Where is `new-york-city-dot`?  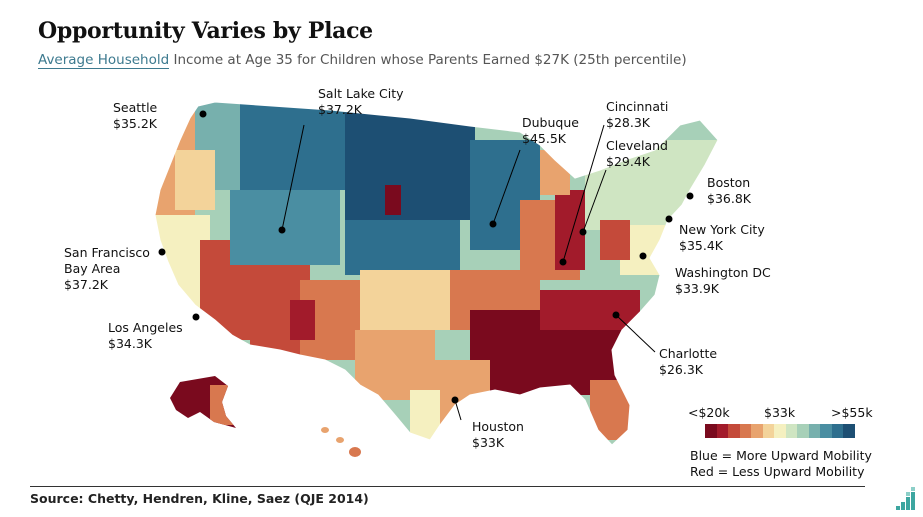 new-york-city-dot is located at coordinates (669, 219).